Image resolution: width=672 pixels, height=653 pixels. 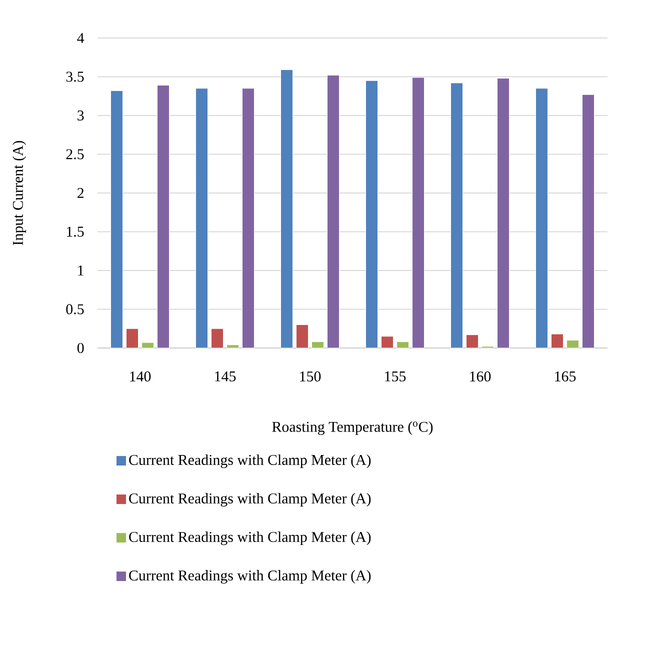 I want to click on y-axis-title: Input Current (A), so click(x=19, y=193).